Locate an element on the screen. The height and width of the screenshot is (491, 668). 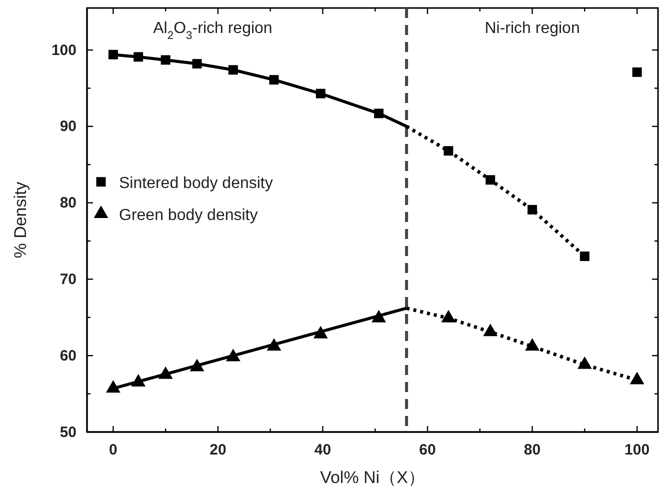
annotation: Al$_{2}$O$_{3}$-rich region is located at coordinates (212, 31).